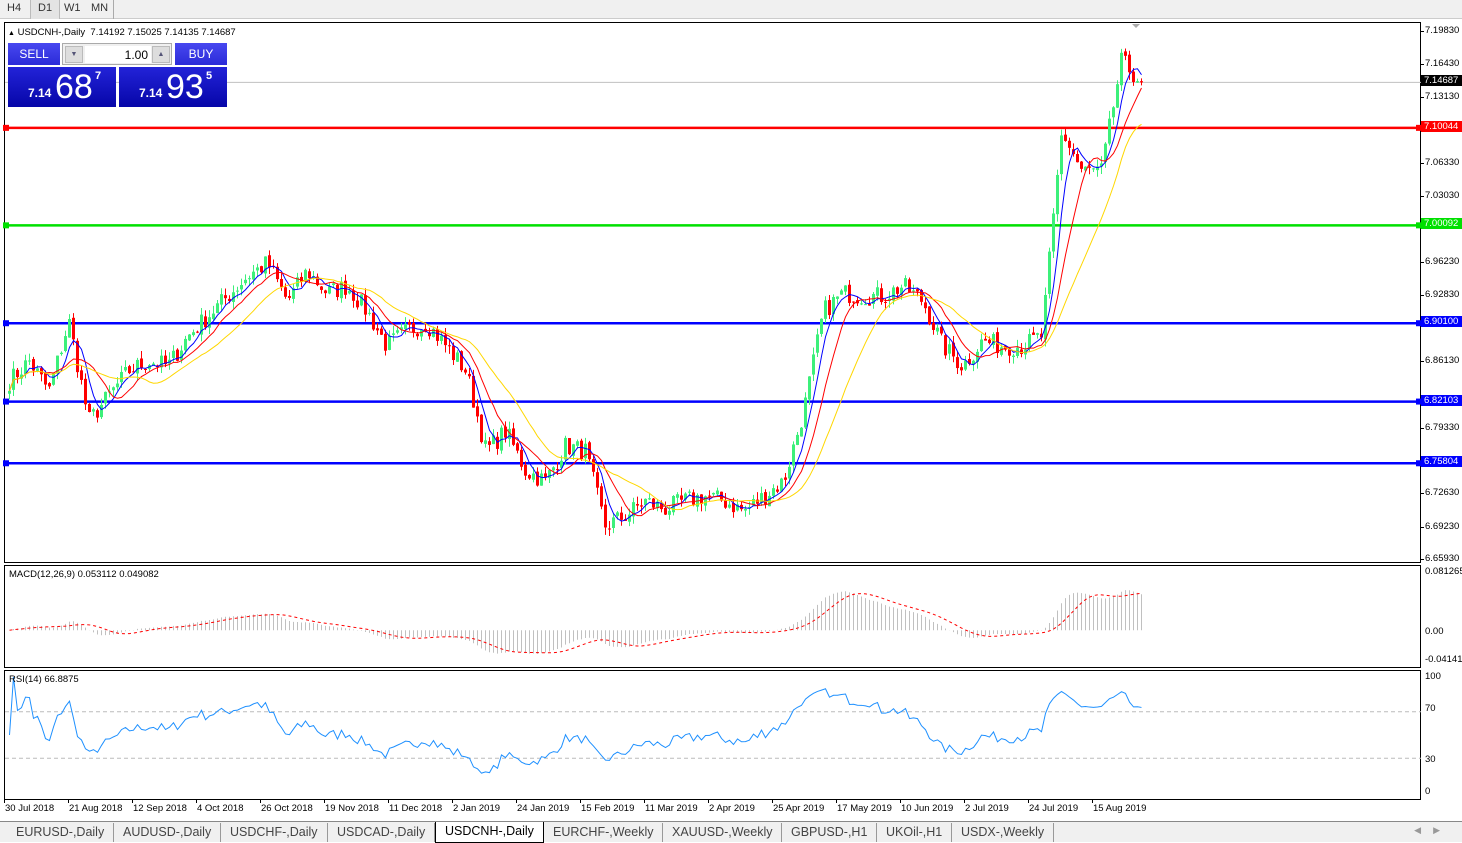 Image resolution: width=1462 pixels, height=843 pixels. What do you see at coordinates (489, 832) in the screenshot?
I see `chart-tab: USDCNH-,Daily` at bounding box center [489, 832].